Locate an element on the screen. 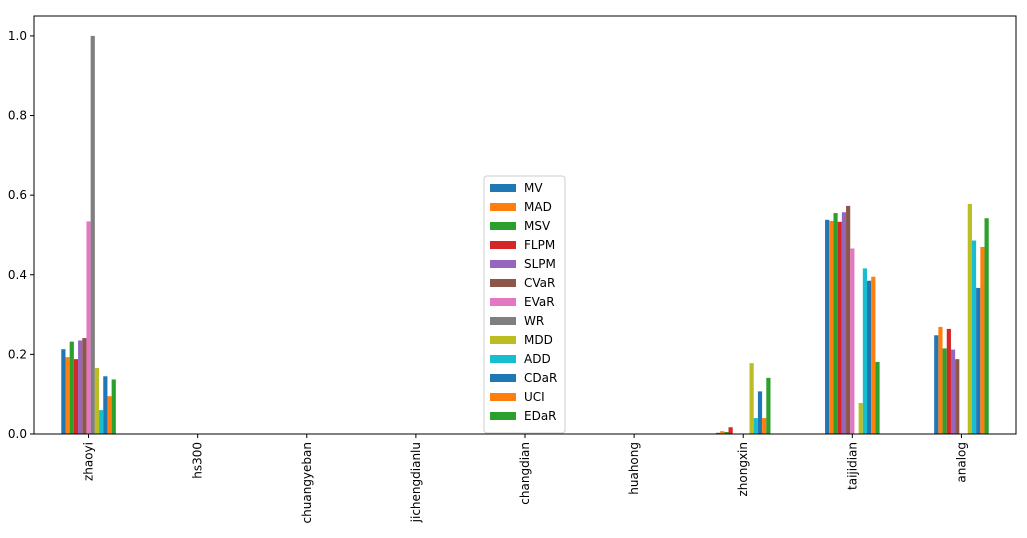  bar-evar-zhaoyi is located at coordinates (88, 327).